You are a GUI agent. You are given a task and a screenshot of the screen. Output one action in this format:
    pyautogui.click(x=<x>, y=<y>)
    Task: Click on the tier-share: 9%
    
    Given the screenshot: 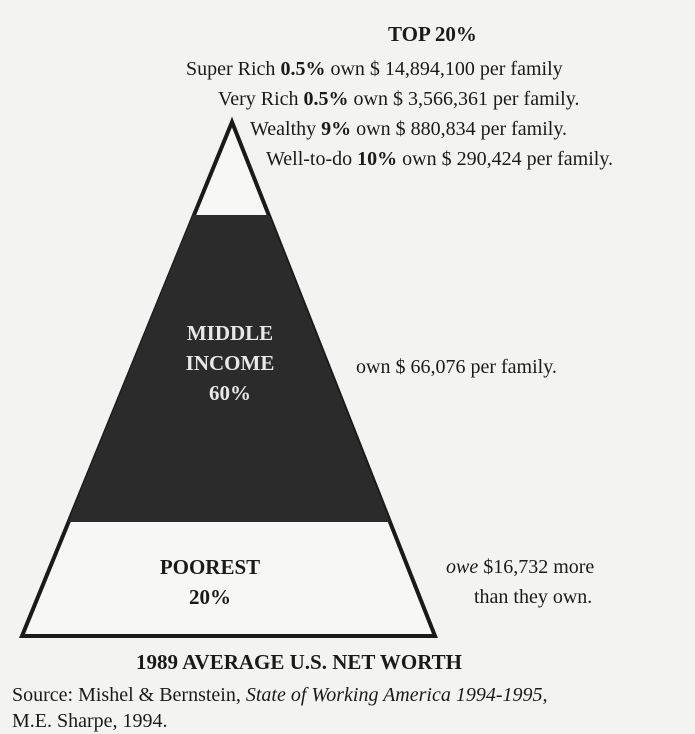 What is the action you would take?
    pyautogui.click(x=336, y=129)
    